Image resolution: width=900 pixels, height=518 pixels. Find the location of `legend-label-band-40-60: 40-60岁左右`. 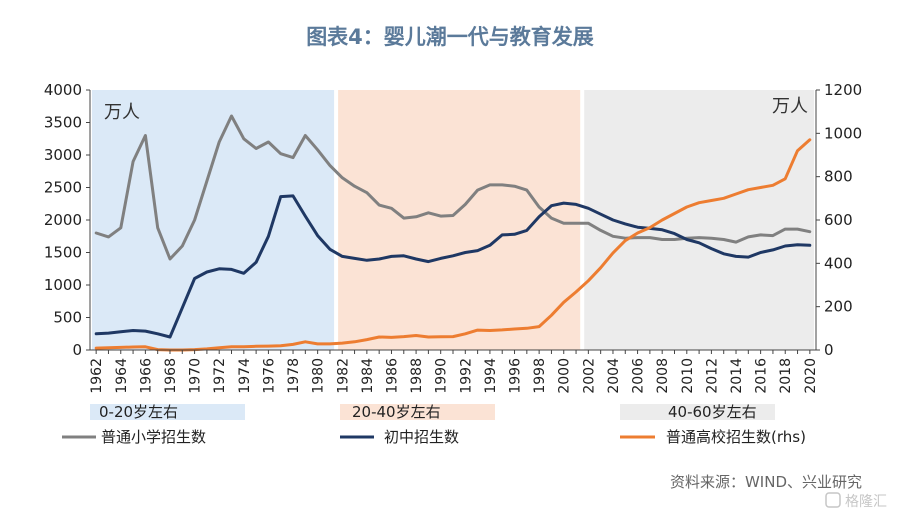

legend-label-band-40-60: 40-60岁左右 is located at coordinates (712, 412).